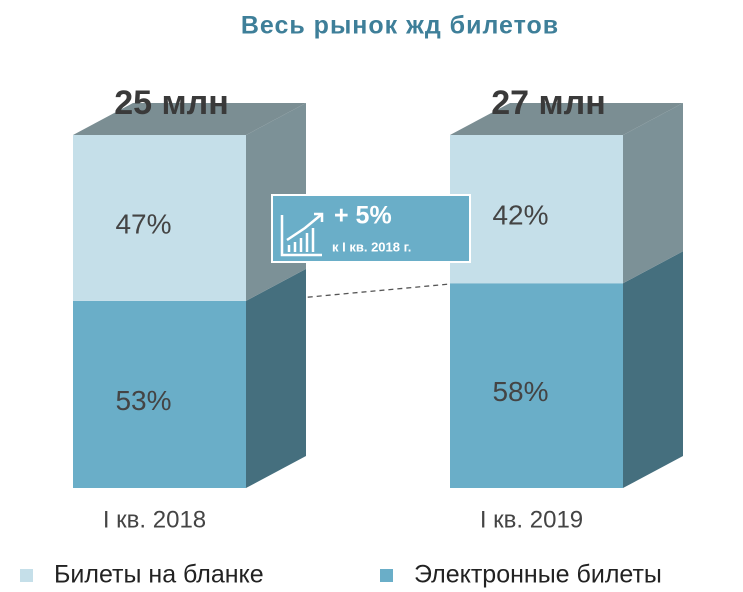 The image size is (743, 592). Describe the element at coordinates (154, 519) in the screenshot. I see `x-tick-label: I кв. 2018` at that location.